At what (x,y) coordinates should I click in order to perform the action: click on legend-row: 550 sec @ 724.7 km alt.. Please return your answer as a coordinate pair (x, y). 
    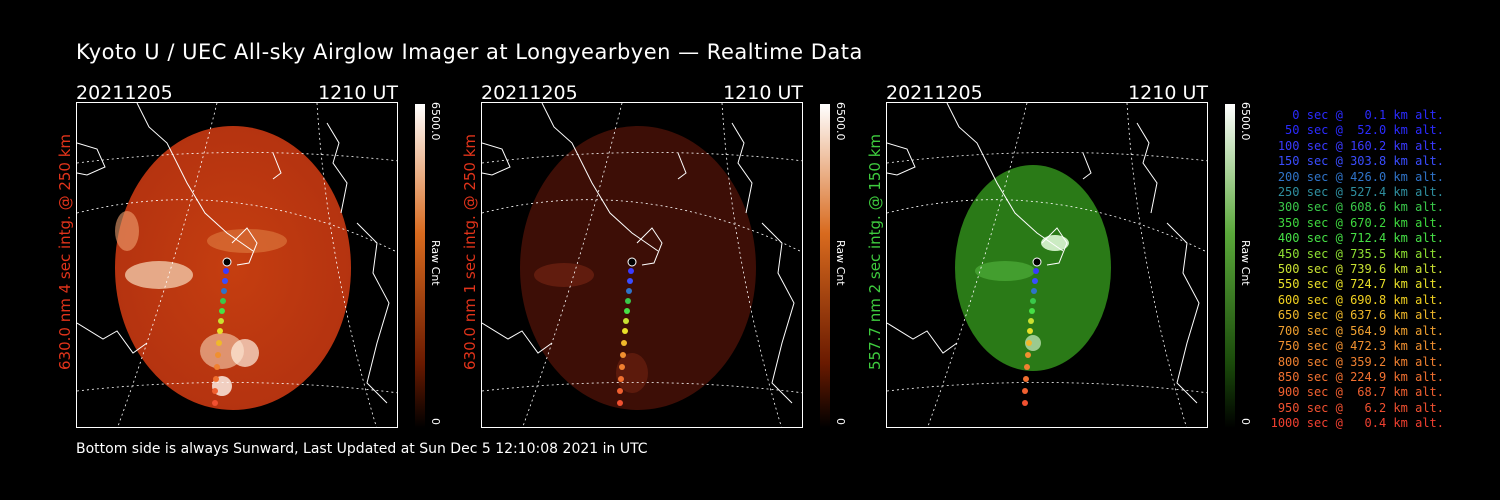
    Looking at the image, I should click on (1360, 284).